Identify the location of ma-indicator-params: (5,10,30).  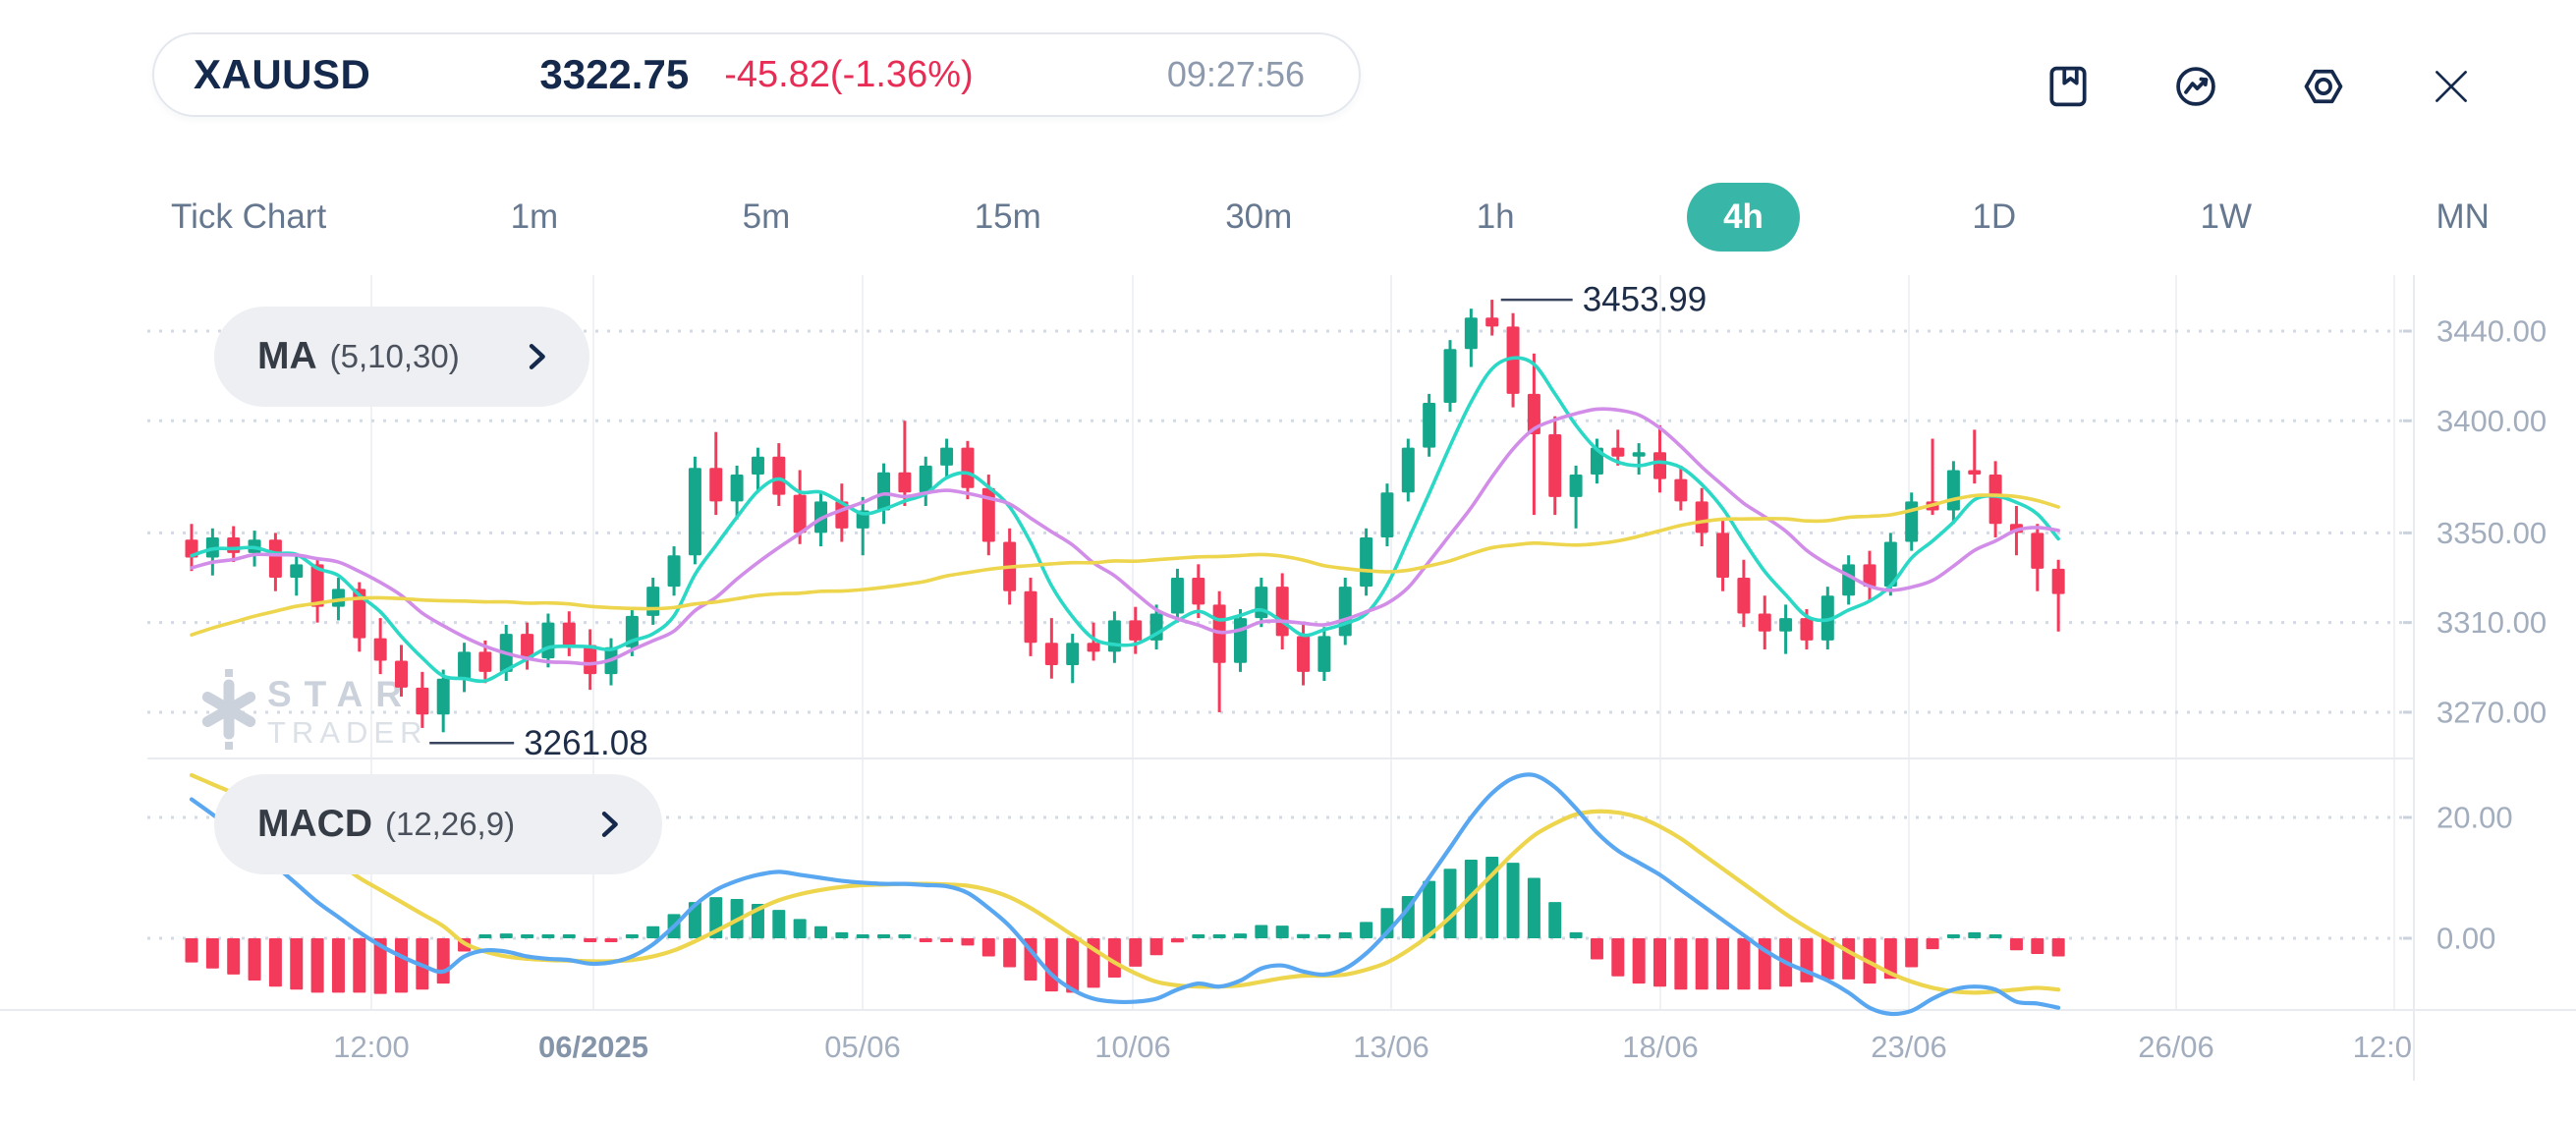
(394, 356).